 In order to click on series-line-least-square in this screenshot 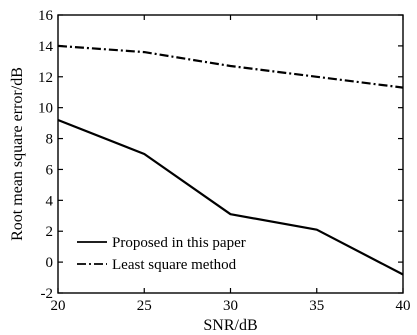, I will do `click(230, 66)`.